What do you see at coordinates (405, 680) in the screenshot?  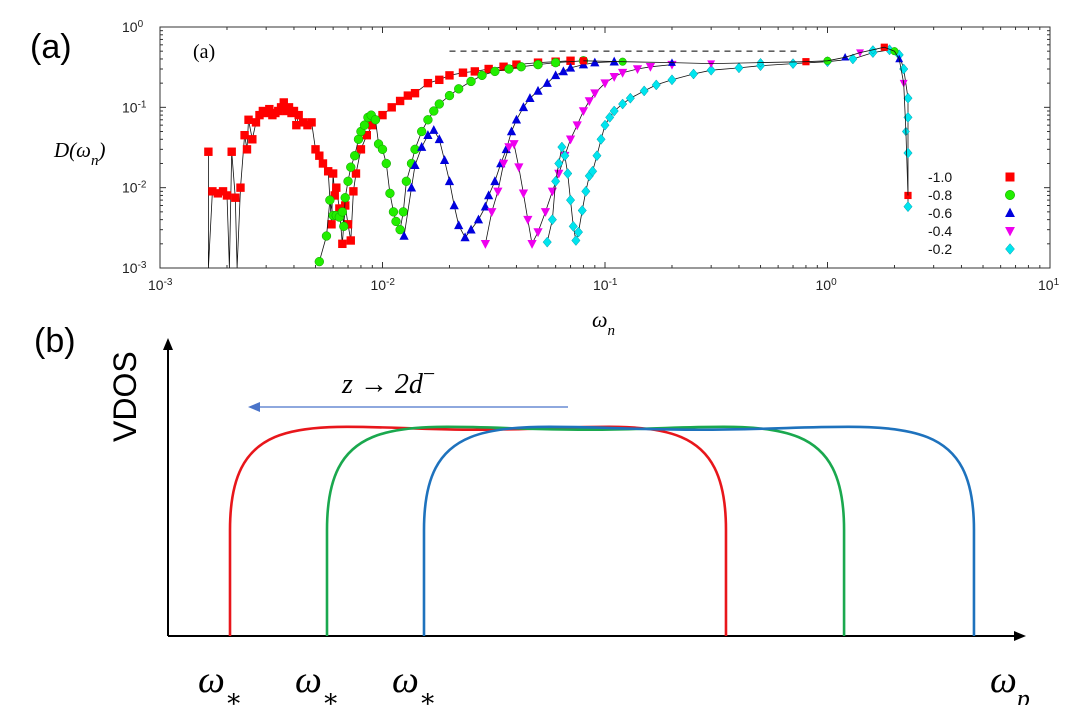 I see `omega-star-main: ω` at bounding box center [405, 680].